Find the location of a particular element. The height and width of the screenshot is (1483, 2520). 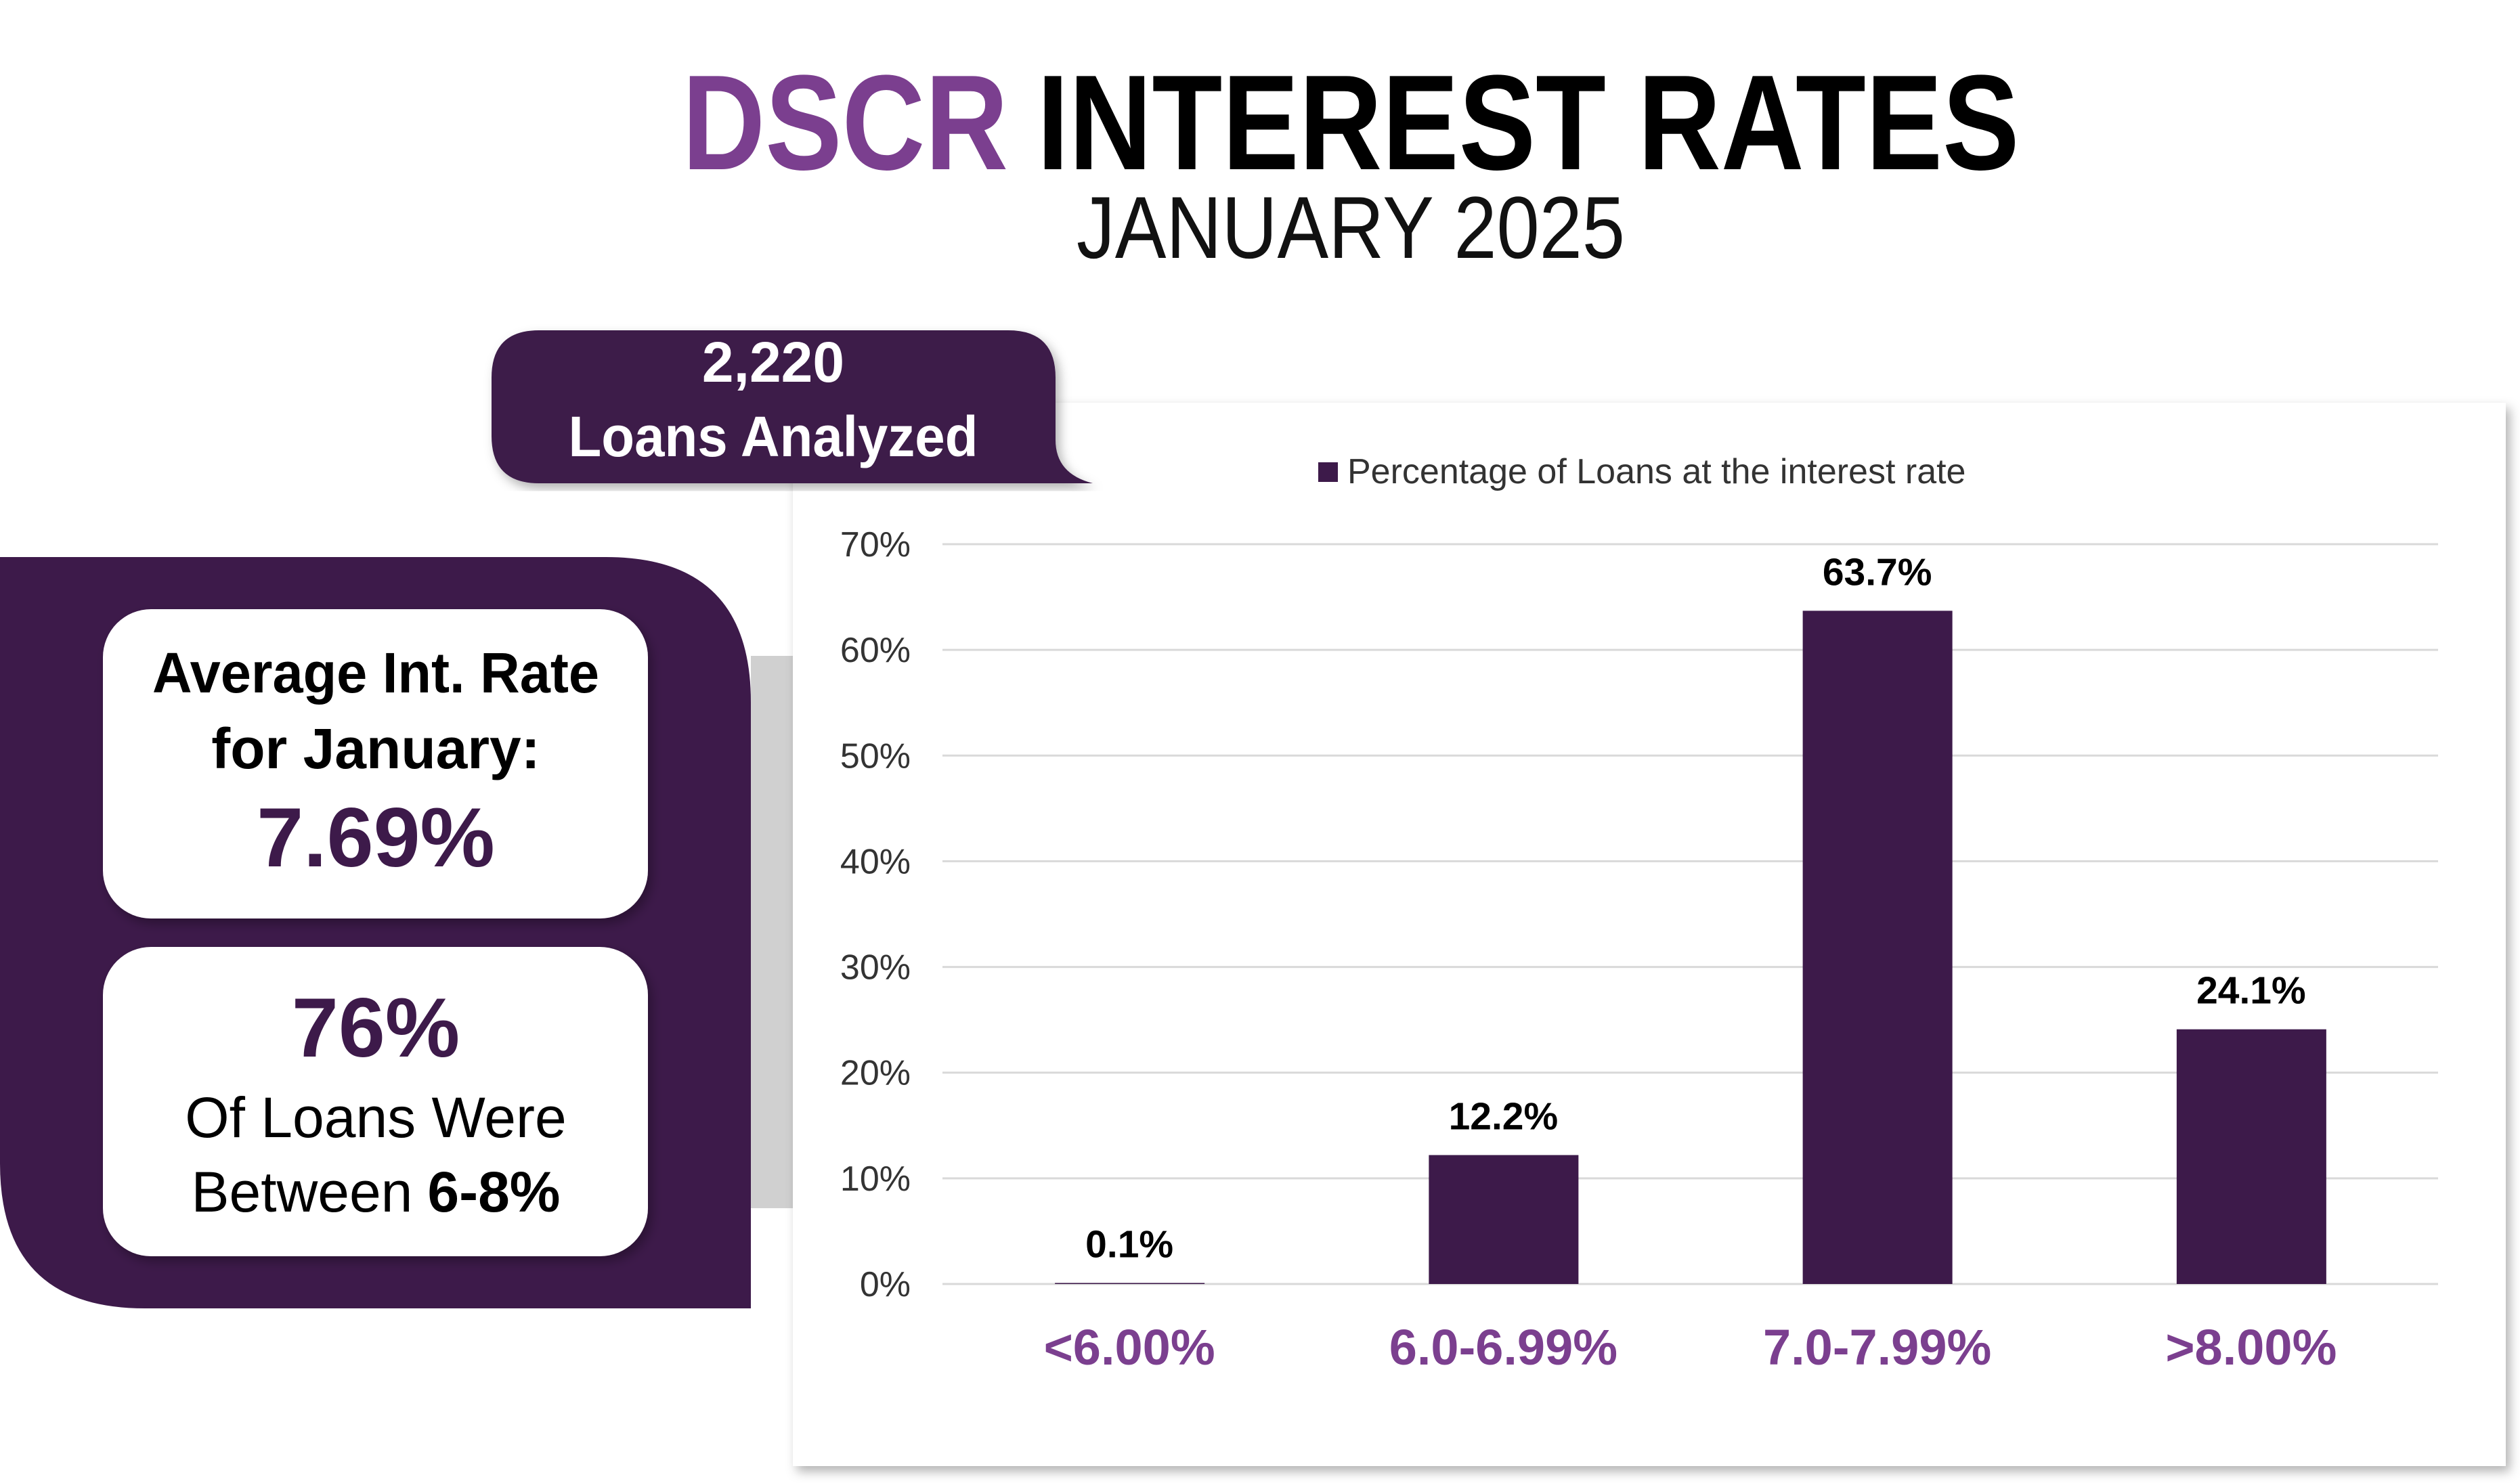

share-value: 76% is located at coordinates (376, 1028).